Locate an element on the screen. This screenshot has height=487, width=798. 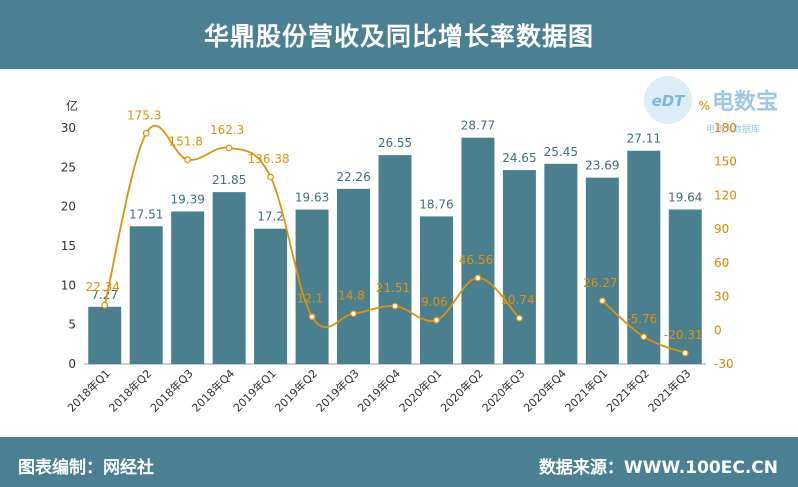
growth-rate-label: 26.27 is located at coordinates (600, 283).